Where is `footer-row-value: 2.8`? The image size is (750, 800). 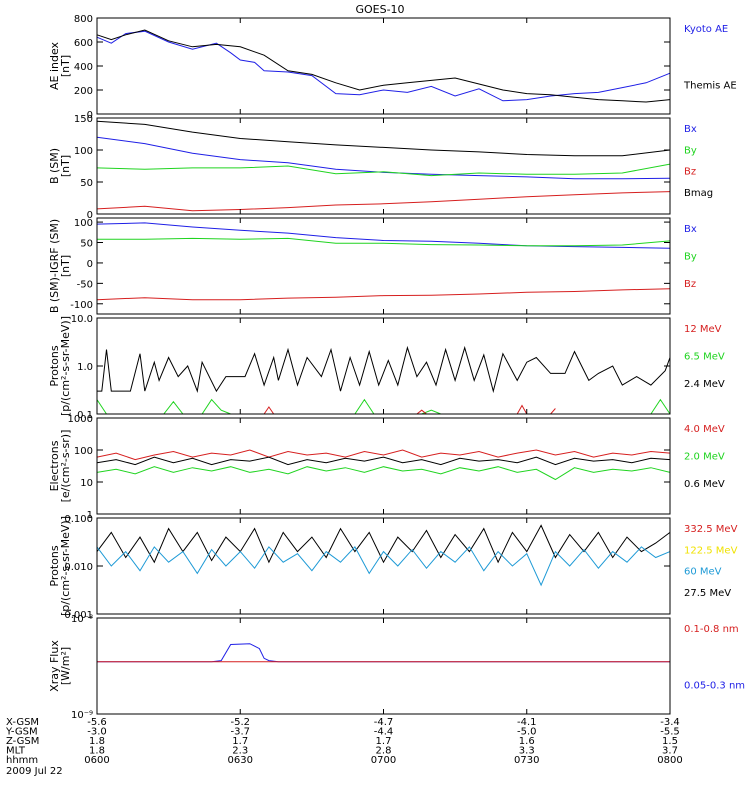 footer-row-value: 2.8 is located at coordinates (384, 751).